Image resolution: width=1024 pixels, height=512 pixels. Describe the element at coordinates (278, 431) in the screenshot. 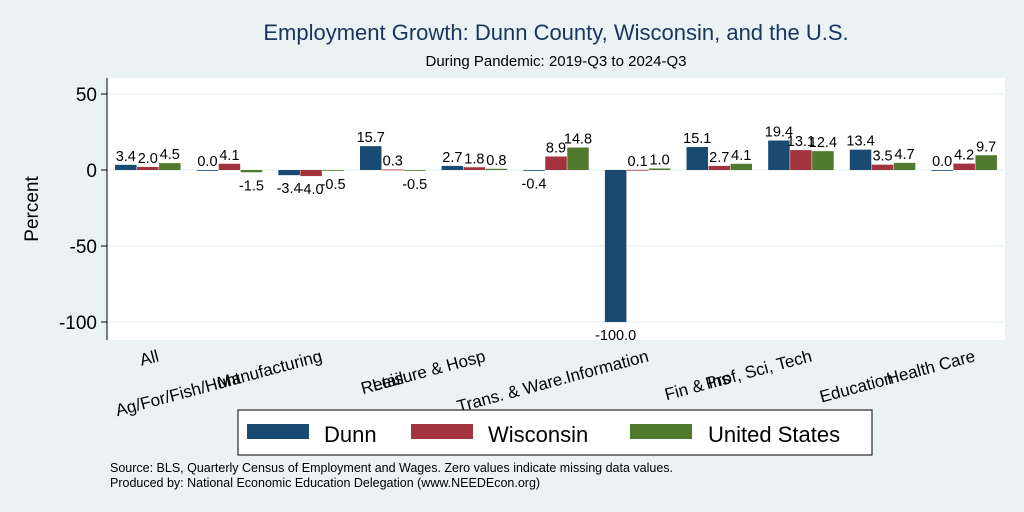

I see `legend-swatch-dunn` at that location.